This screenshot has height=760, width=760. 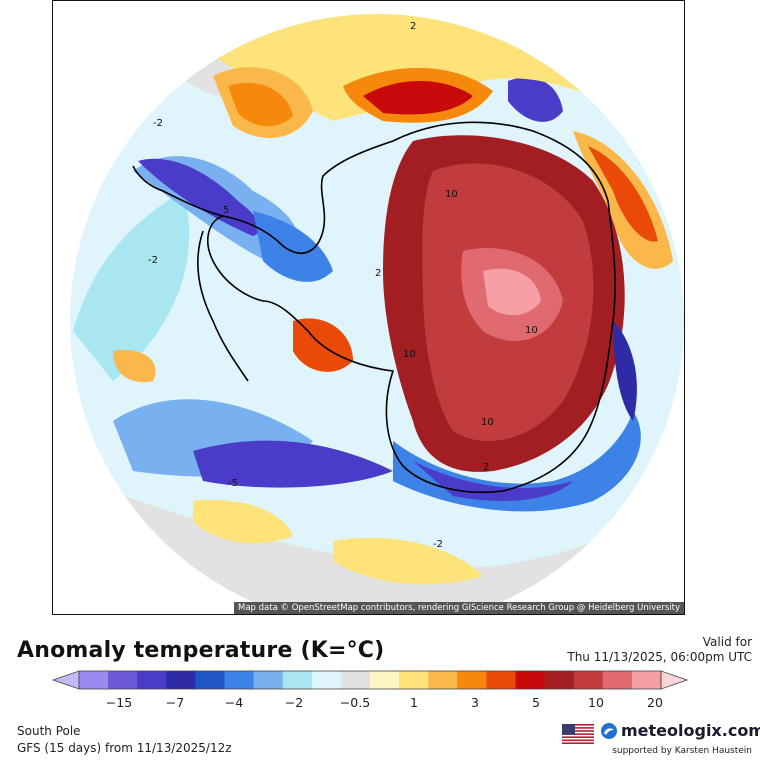 What do you see at coordinates (659, 657) in the screenshot?
I see `valid-time: Thu 11/13/2025, 06:00pm UTC` at bounding box center [659, 657].